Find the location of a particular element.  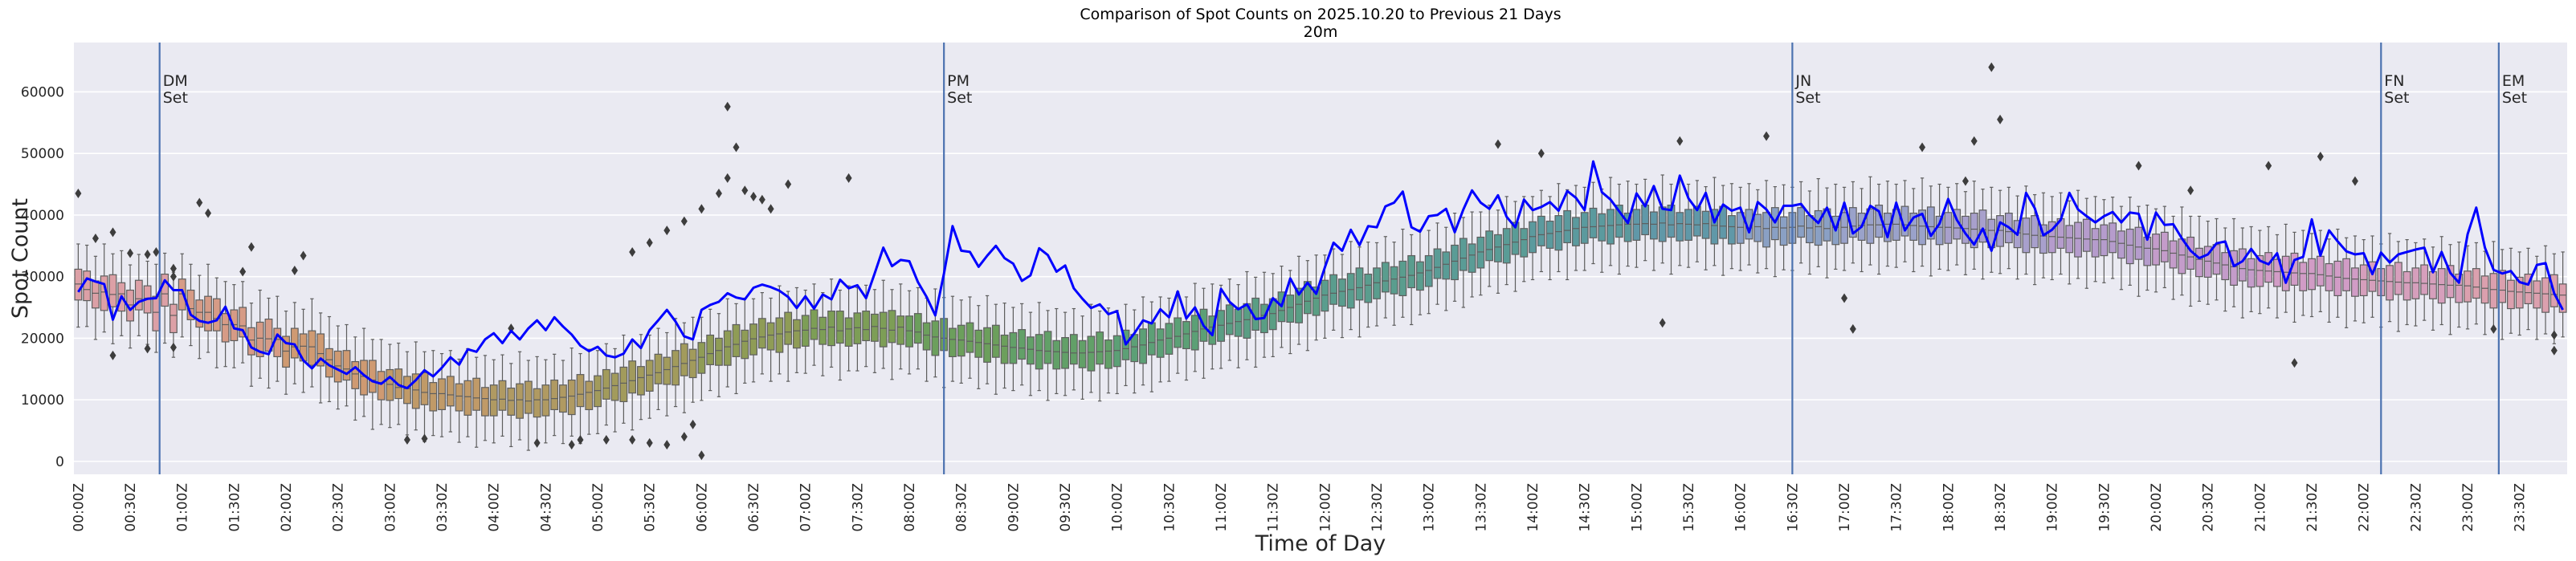

x-tick-label: 15:00Z is located at coordinates (1637, 508).